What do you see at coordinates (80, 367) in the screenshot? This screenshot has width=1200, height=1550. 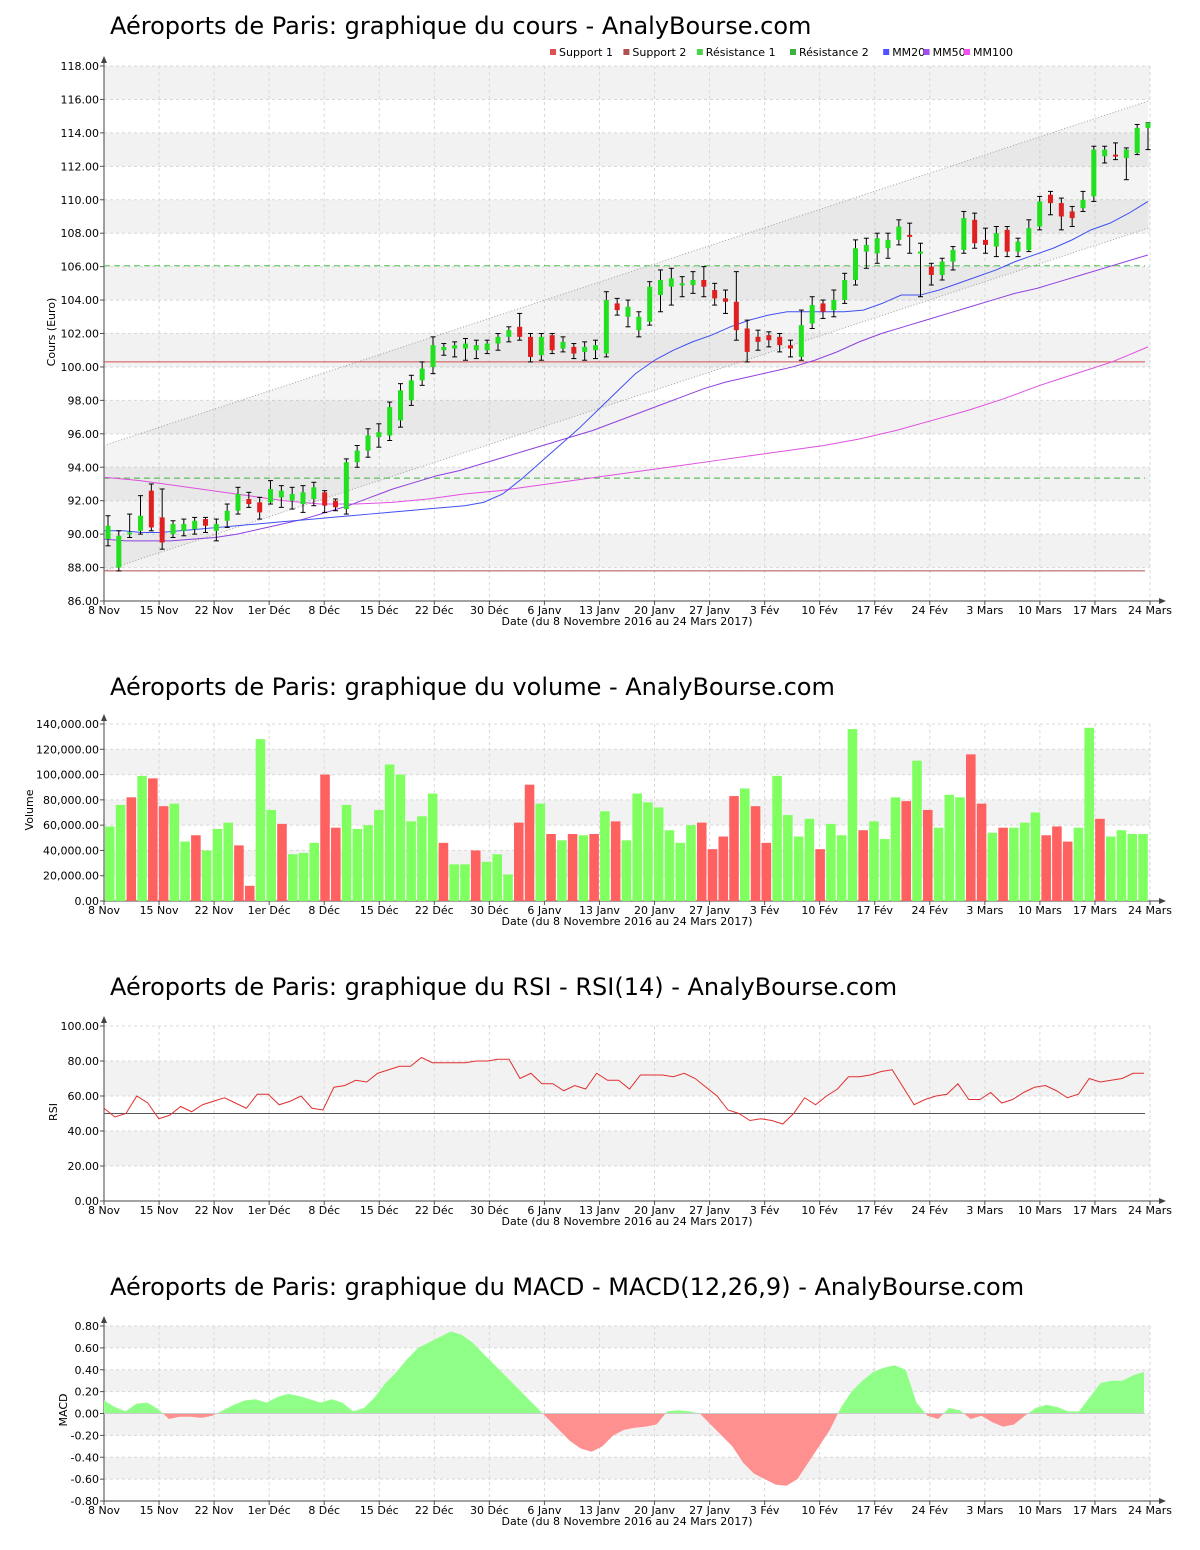 I see `y-tick-label: 100.00` at bounding box center [80, 367].